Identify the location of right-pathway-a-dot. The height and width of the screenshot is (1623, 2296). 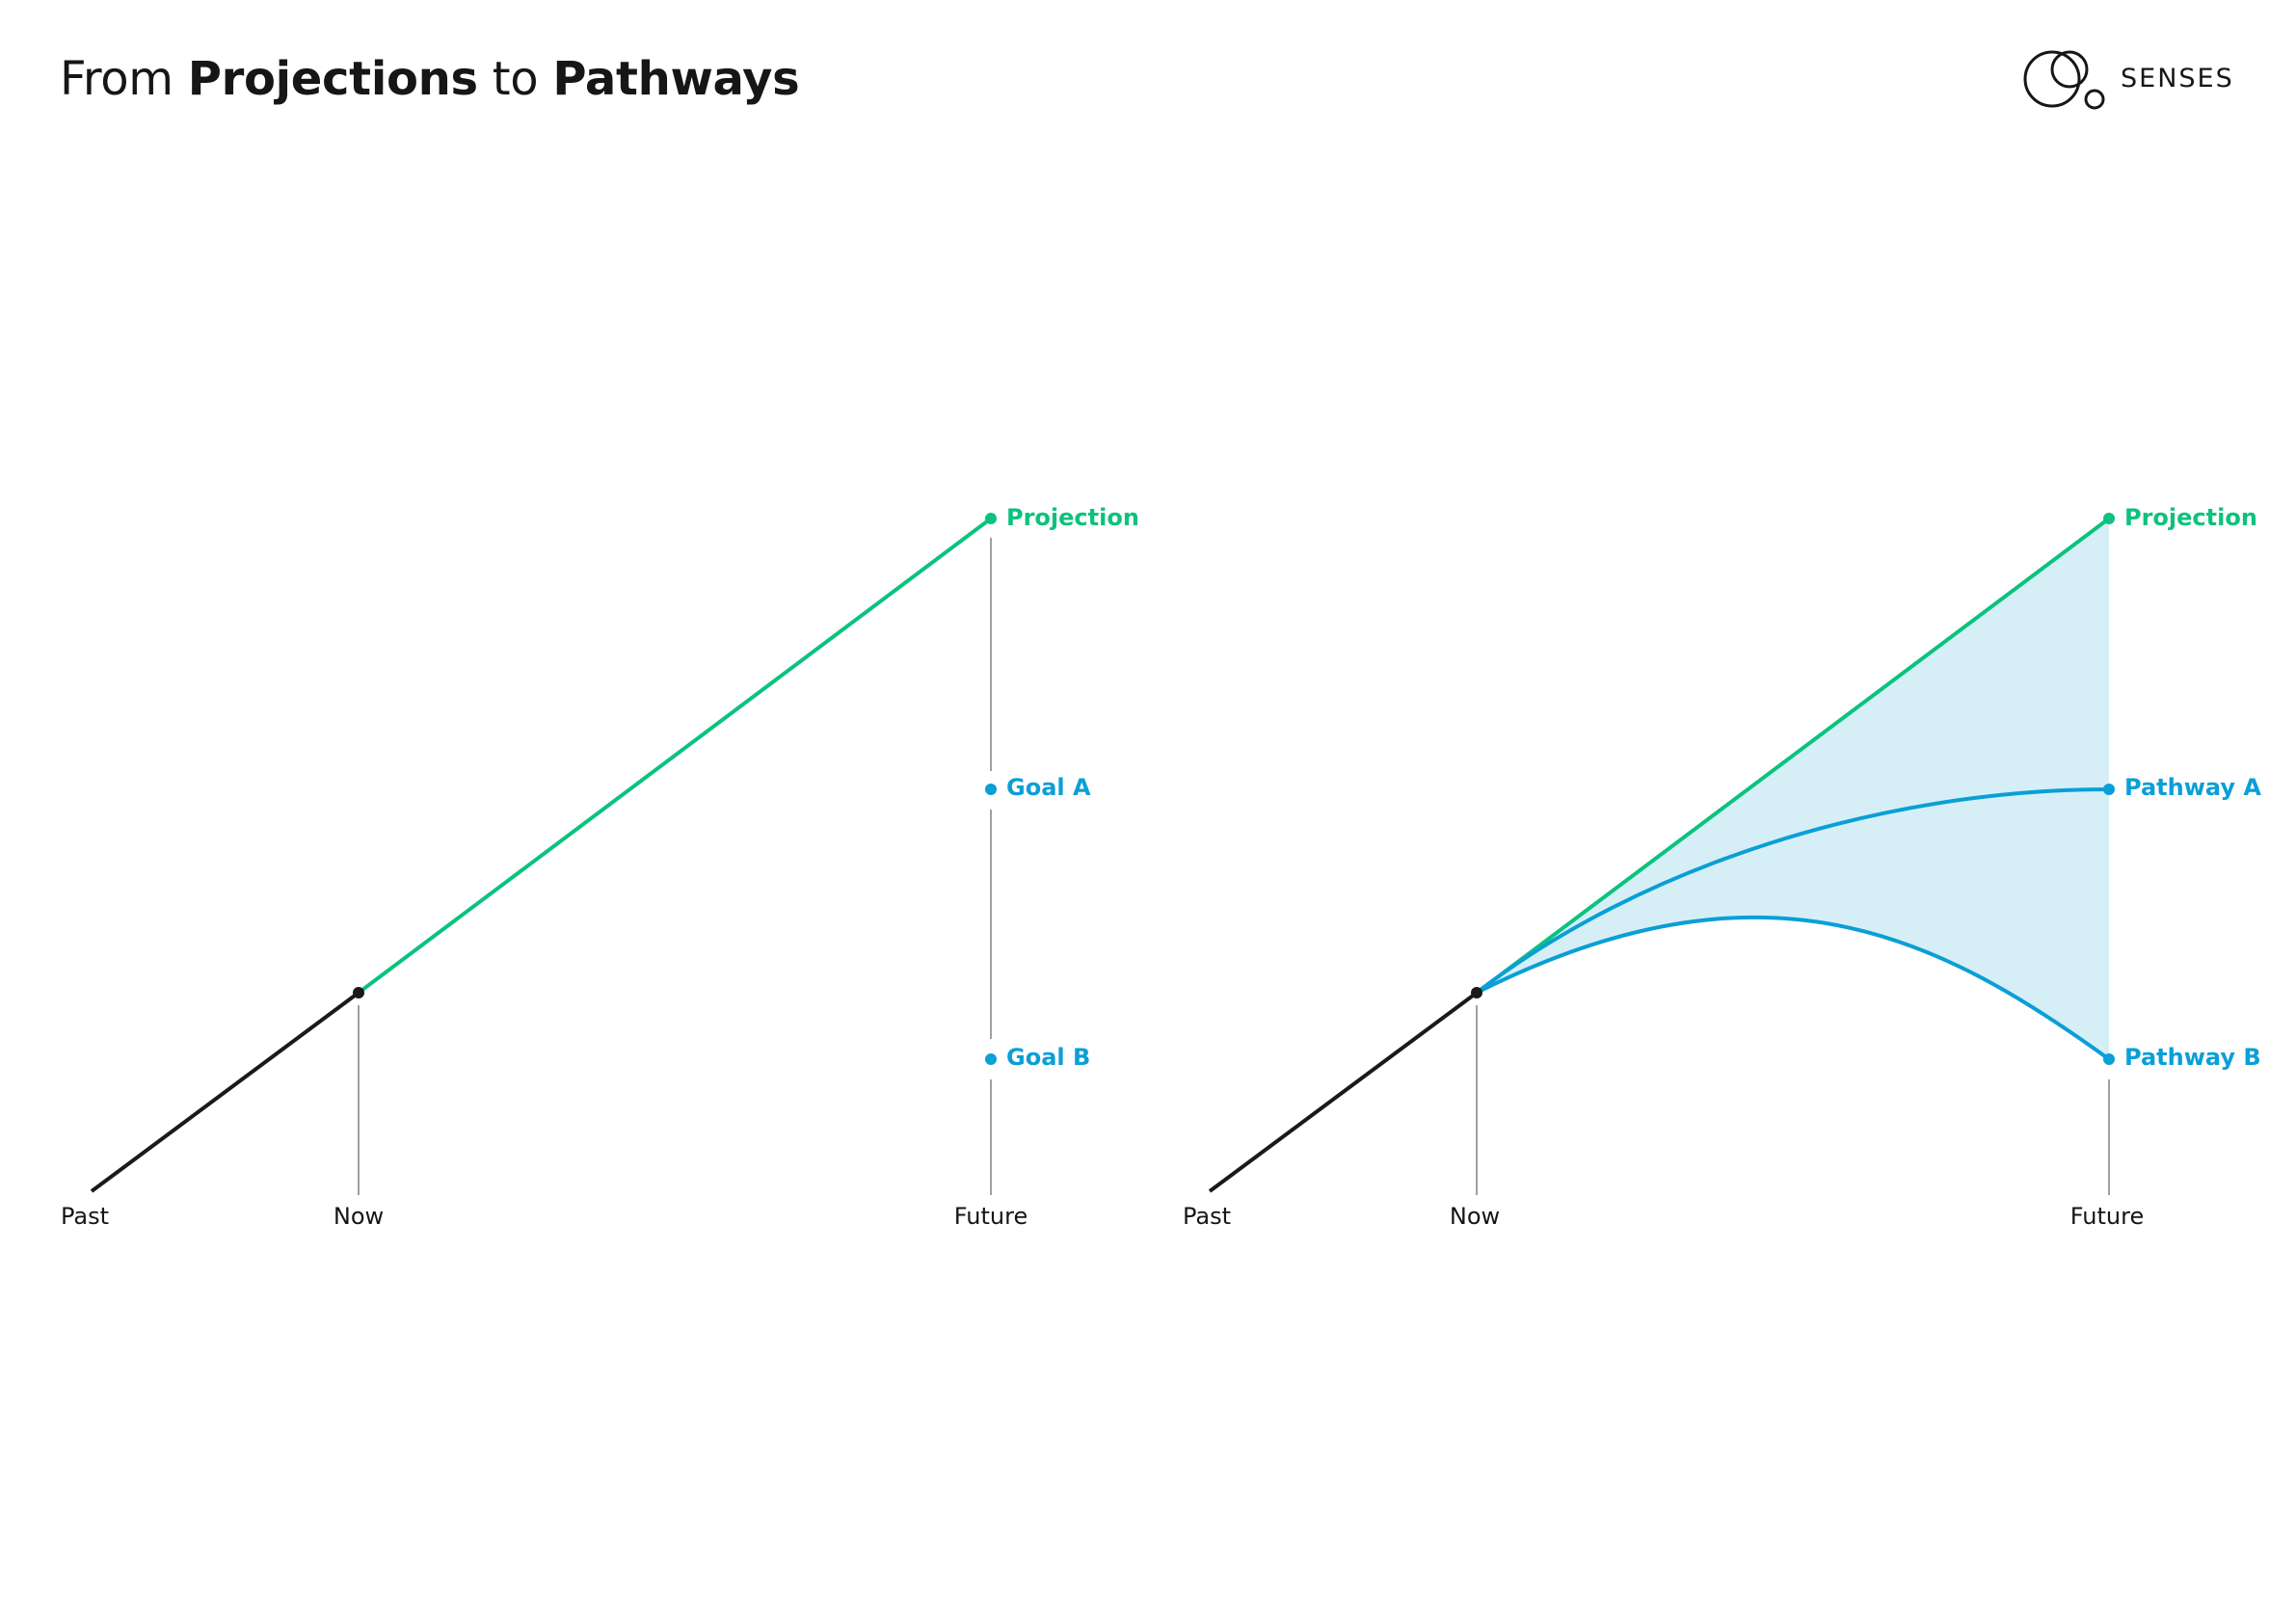
(2109, 789).